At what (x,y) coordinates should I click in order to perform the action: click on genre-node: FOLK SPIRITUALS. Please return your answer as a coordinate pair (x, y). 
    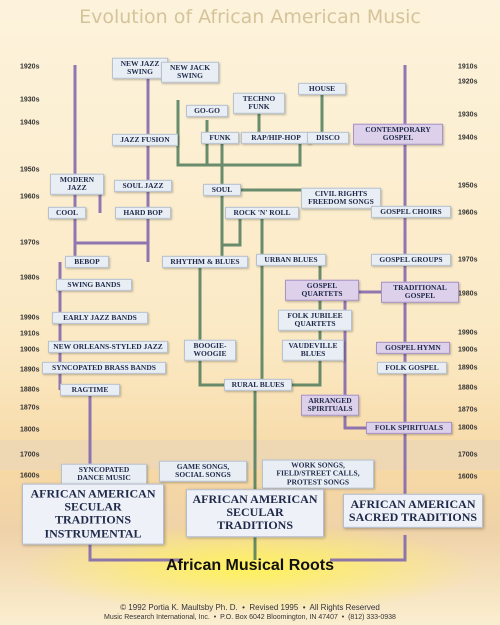
    Looking at the image, I should click on (409, 428).